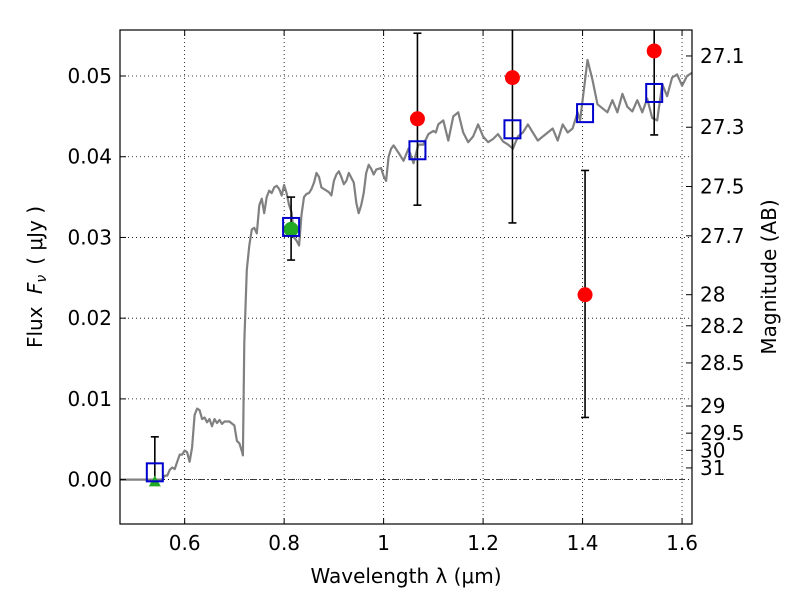 This screenshot has height=600, width=800. I want to click on mag-tick-label-4: 28, so click(712, 295).